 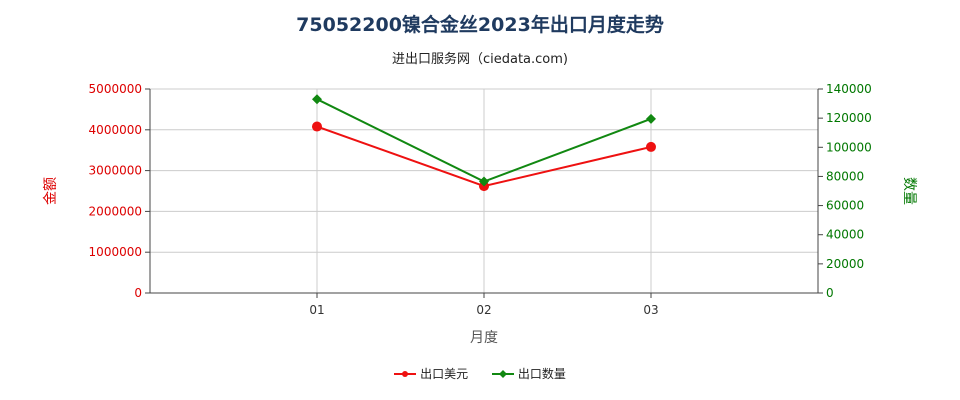 What do you see at coordinates (484, 338) in the screenshot?
I see `x-axis-label: 月度` at bounding box center [484, 338].